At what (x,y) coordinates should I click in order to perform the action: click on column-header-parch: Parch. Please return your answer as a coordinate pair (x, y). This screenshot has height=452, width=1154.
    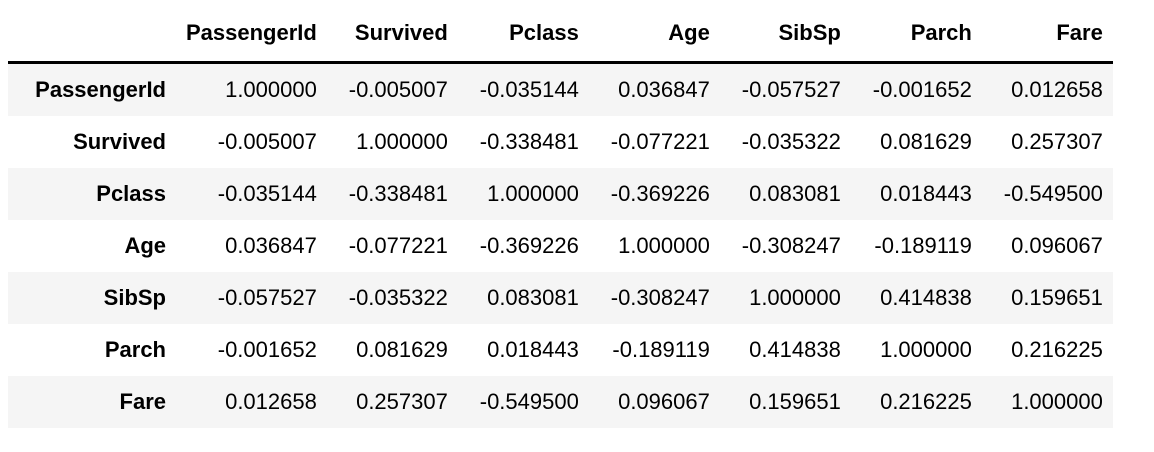
    Looking at the image, I should click on (916, 36).